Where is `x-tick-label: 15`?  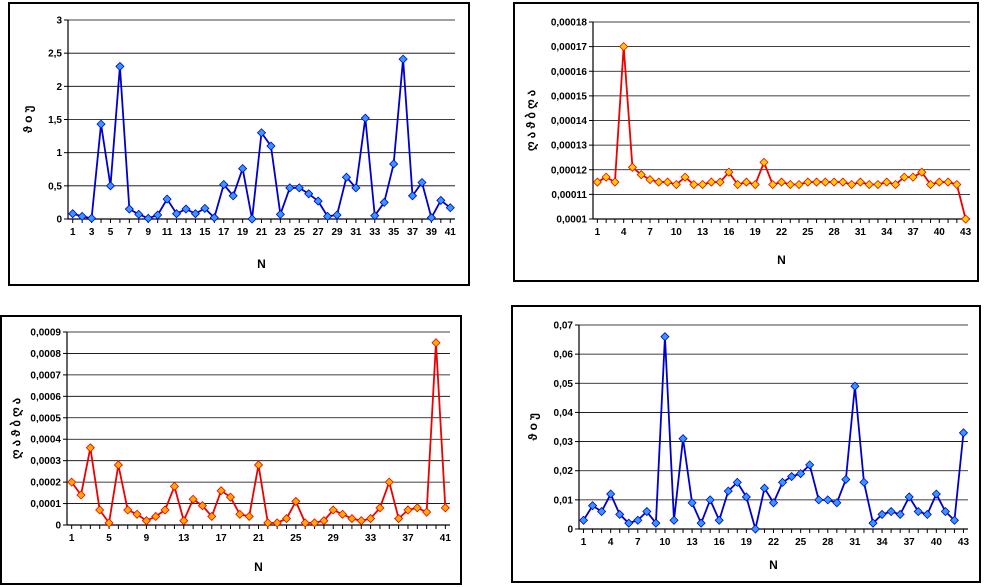 x-tick-label: 15 is located at coordinates (205, 232).